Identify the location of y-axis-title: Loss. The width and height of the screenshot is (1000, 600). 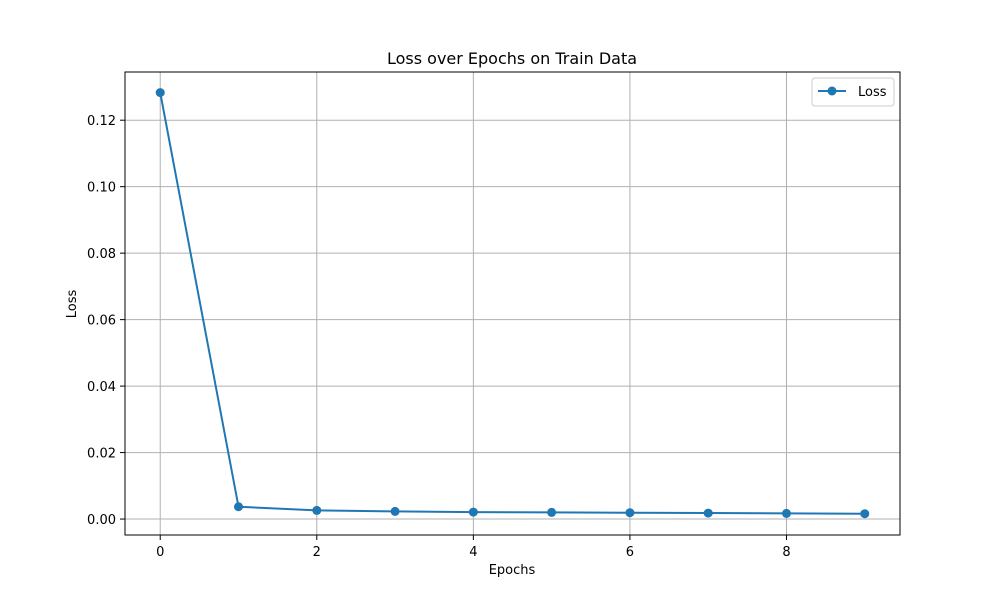
(72, 304).